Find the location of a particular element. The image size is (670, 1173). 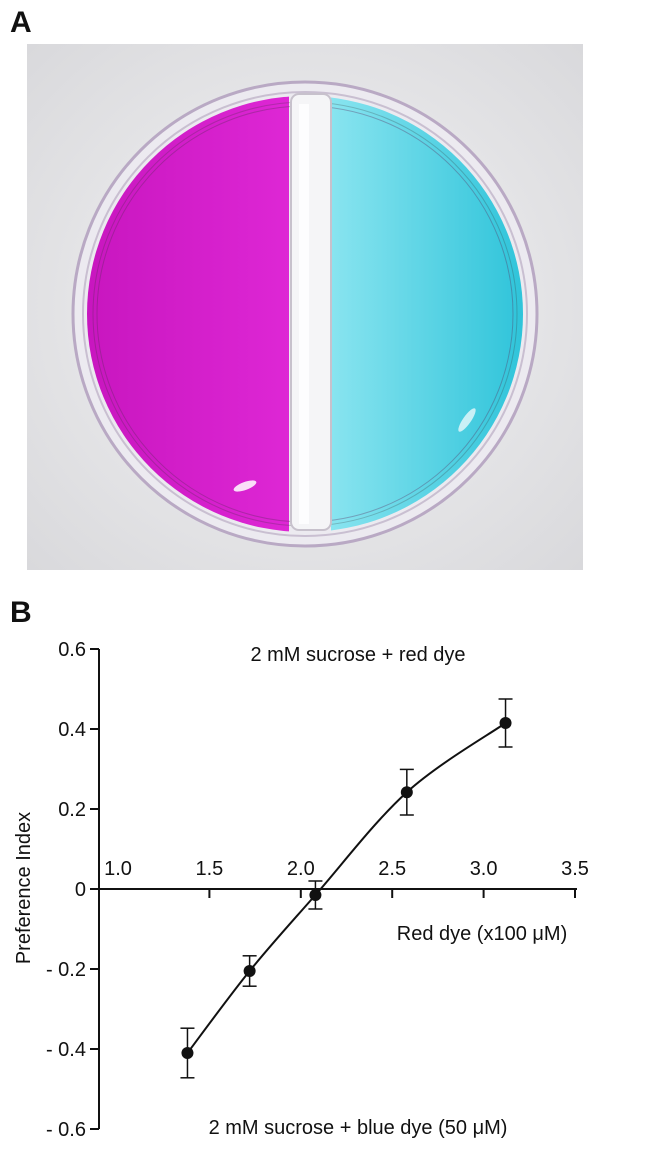

x-tick-label: 2.0 is located at coordinates (301, 869).